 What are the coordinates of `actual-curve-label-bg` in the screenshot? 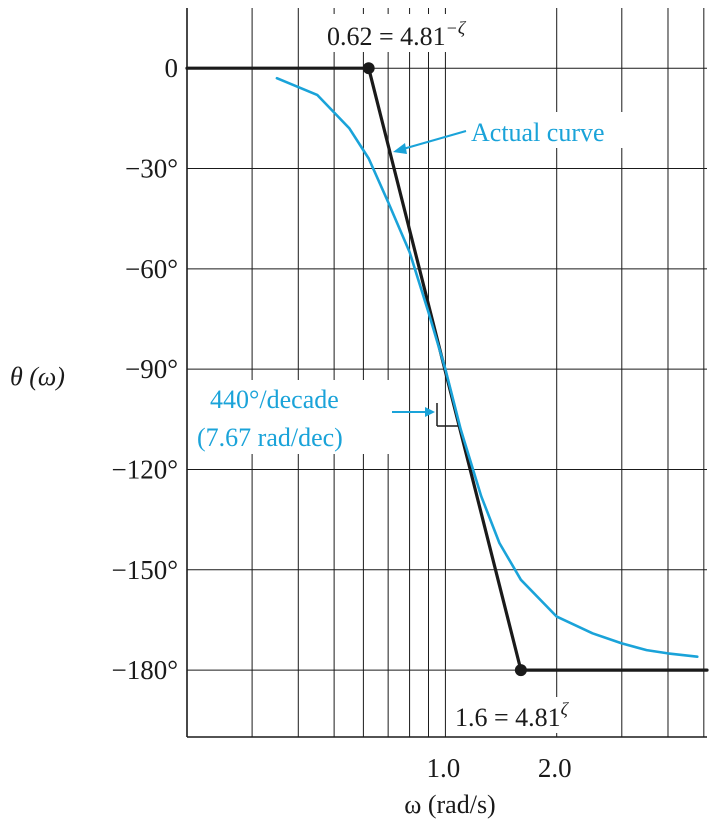 It's located at (557, 130).